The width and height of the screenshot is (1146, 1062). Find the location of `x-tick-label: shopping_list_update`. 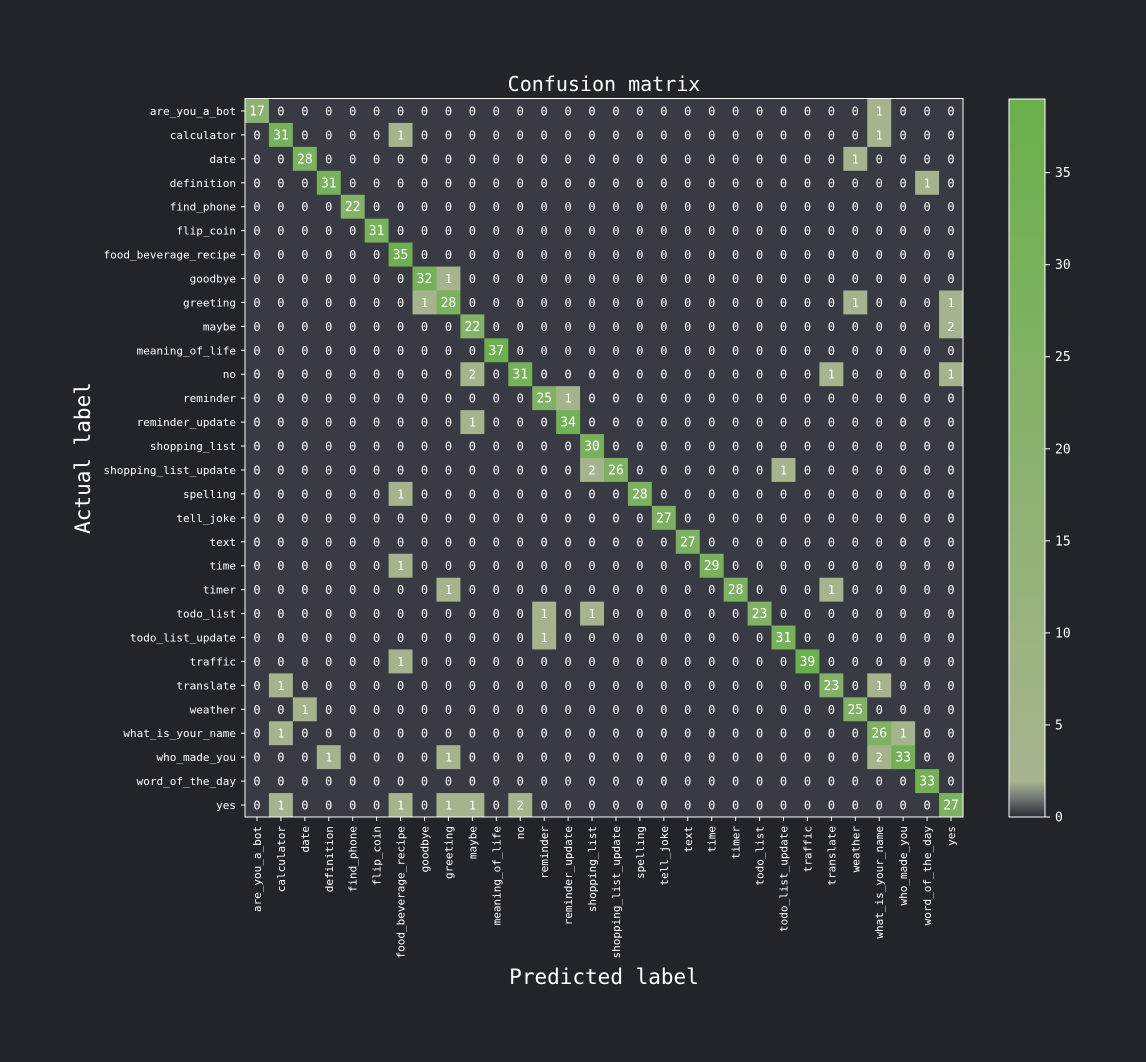

x-tick-label: shopping_list_update is located at coordinates (616, 892).